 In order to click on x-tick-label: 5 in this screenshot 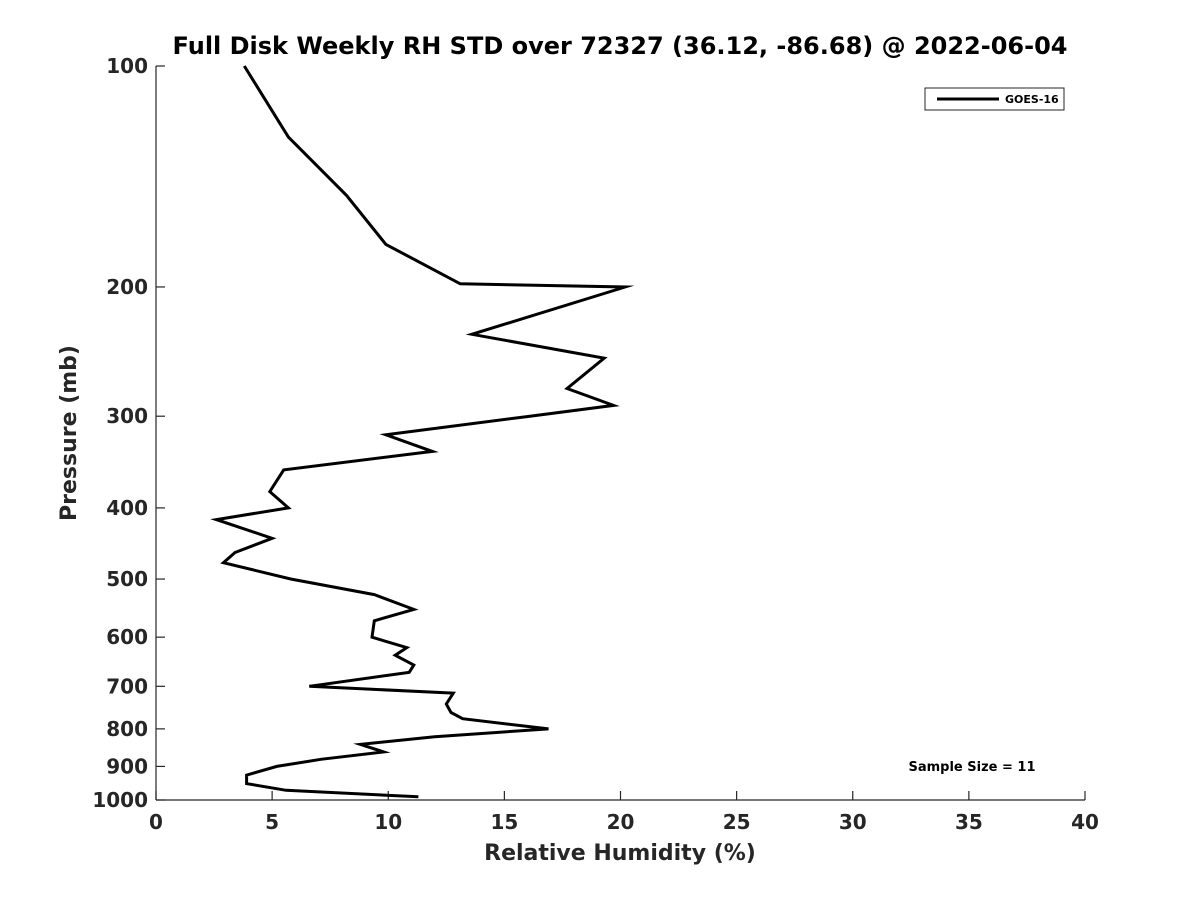, I will do `click(272, 822)`.